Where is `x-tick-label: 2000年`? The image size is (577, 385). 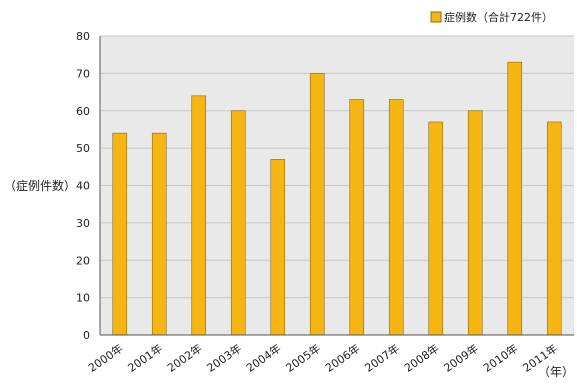 x-tick-label: 2000年 is located at coordinates (105, 358).